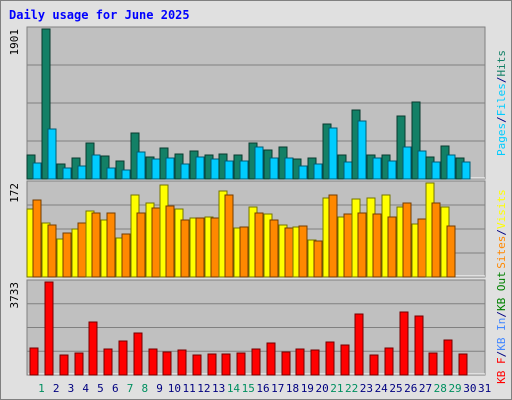 The height and width of the screenshot is (400, 512). I want to click on series-legend: Pages/Files/Hits, so click(501, 103).